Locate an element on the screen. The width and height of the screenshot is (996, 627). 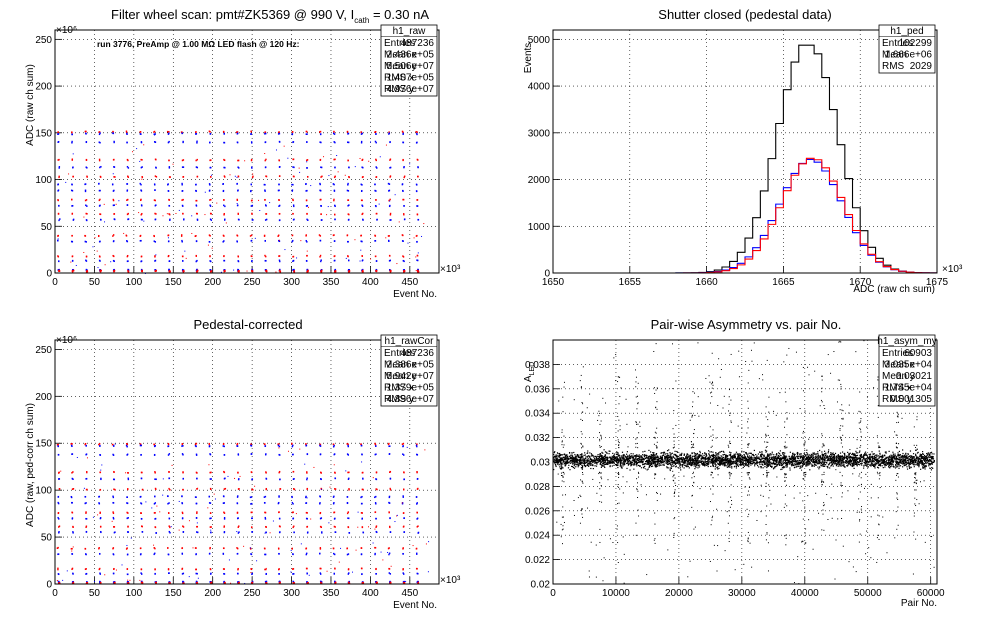
stats-name: h1_rawCor is located at coordinates (410, 341).